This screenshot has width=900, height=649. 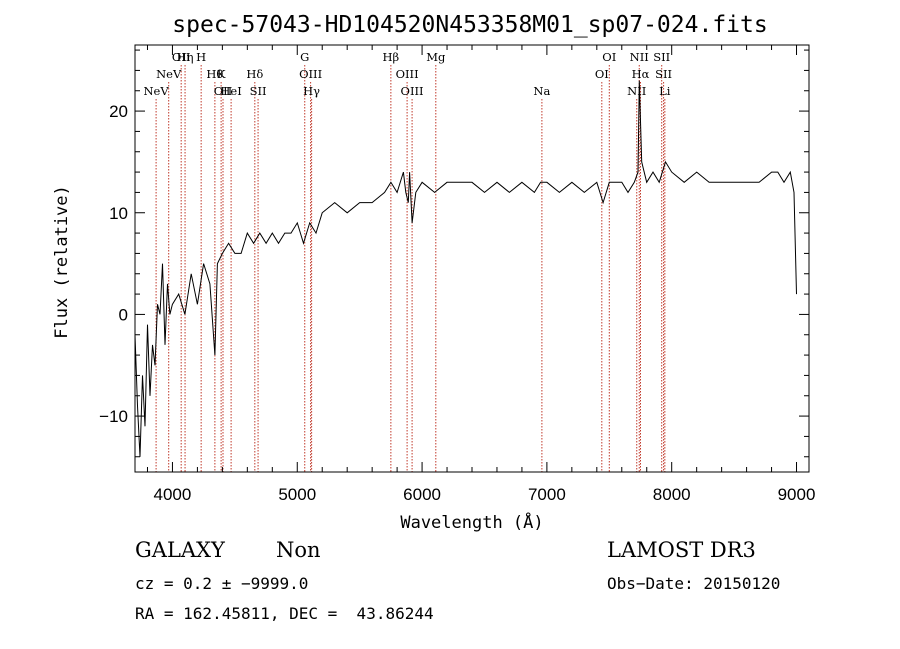 I want to click on emission-line-label: Hη, so click(x=185, y=57).